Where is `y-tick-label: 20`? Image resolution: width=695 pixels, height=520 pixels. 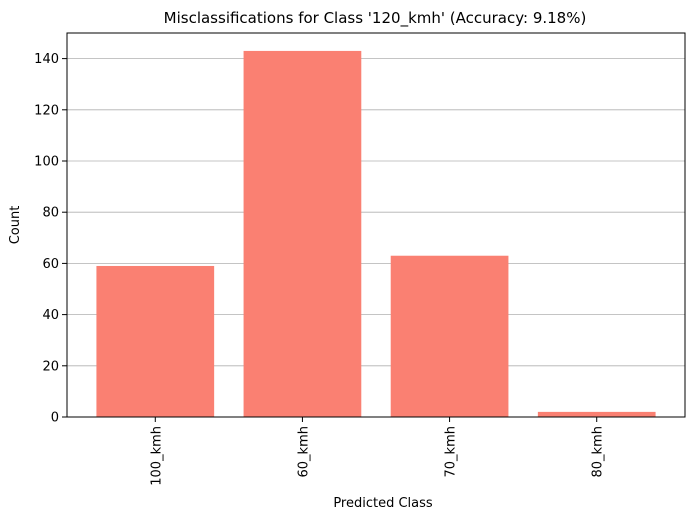 y-tick-label: 20 is located at coordinates (50, 366).